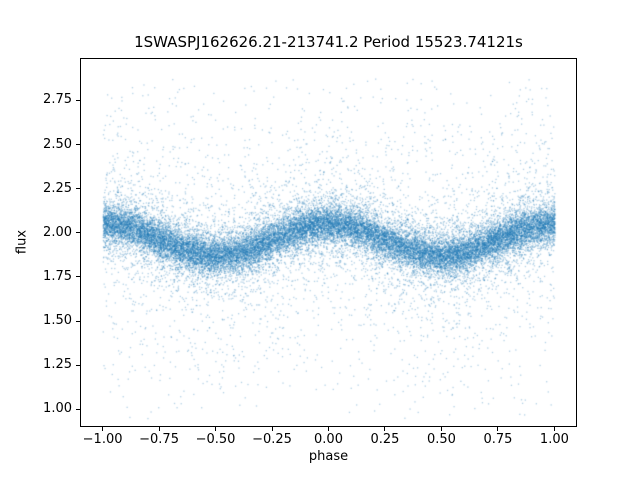 The image size is (640, 480). I want to click on x-tick-label: 1.00, so click(554, 439).